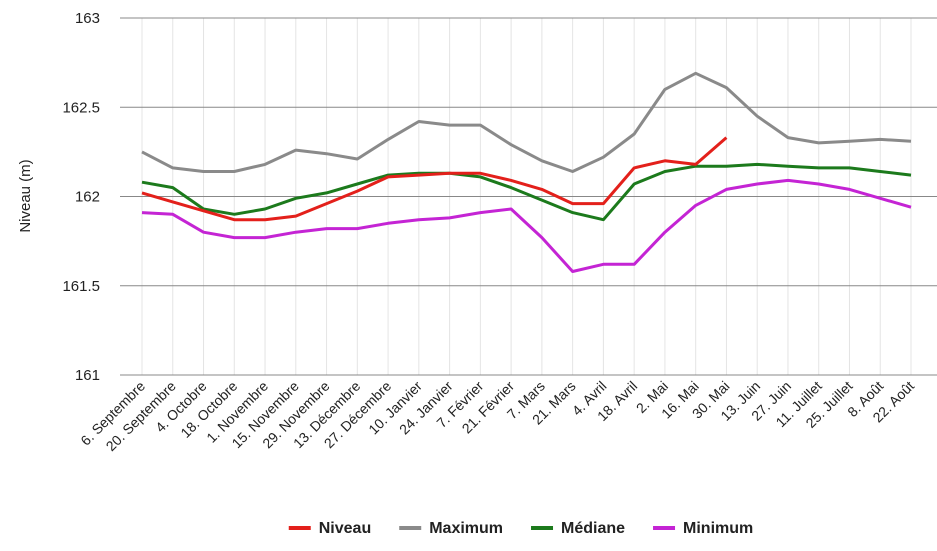  Describe the element at coordinates (87, 18) in the screenshot. I see `y-tick-label: 163` at that location.